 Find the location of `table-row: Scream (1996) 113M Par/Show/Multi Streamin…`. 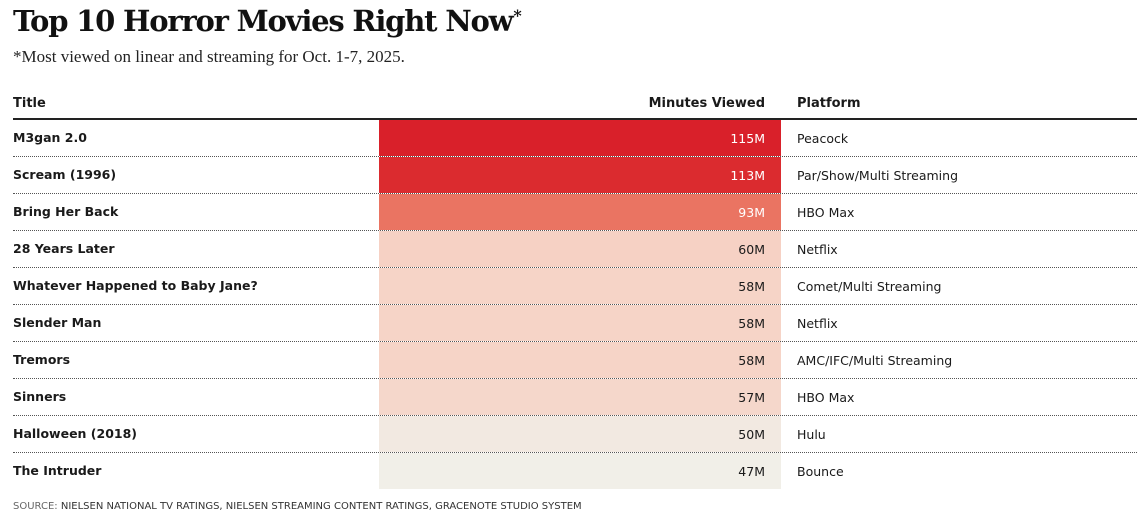

table-row: Scream (1996) 113M Par/Show/Multi Streamin… is located at coordinates (575, 175).